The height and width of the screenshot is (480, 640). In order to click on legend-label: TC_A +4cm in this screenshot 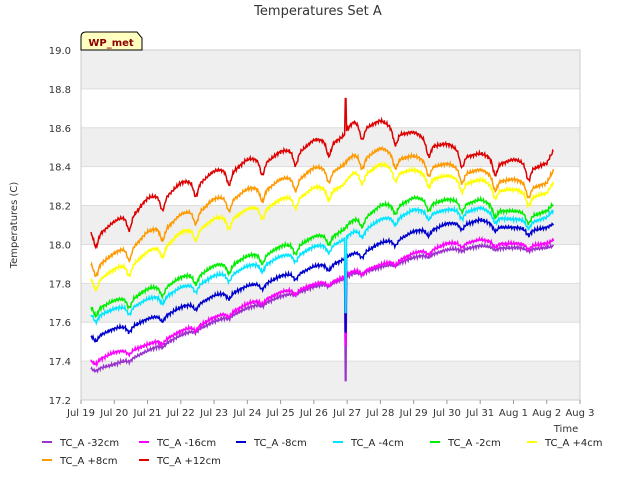, I will do `click(573, 443)`.